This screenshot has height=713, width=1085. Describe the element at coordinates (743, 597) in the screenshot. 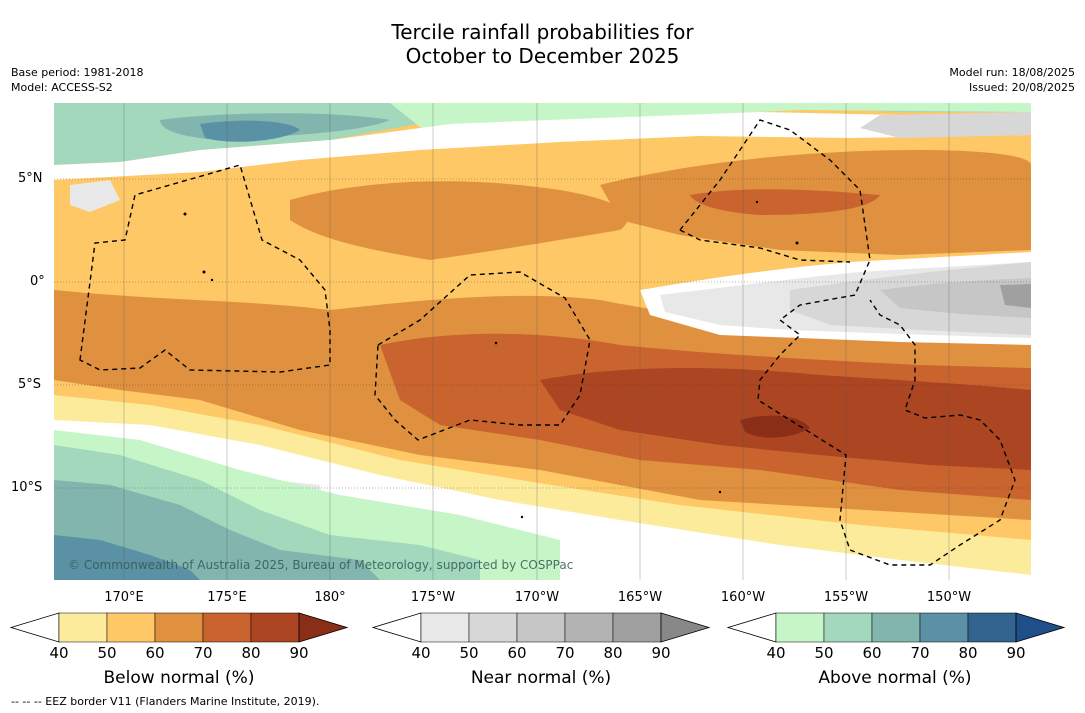

I see `lon-label-160w: 160°W` at that location.